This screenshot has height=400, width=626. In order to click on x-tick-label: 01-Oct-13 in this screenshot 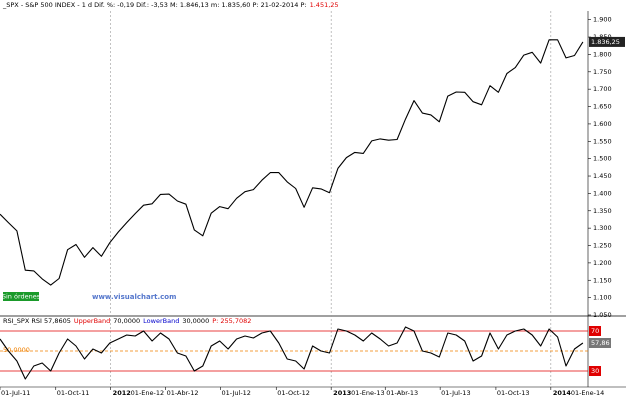, I will do `click(513, 393)`.